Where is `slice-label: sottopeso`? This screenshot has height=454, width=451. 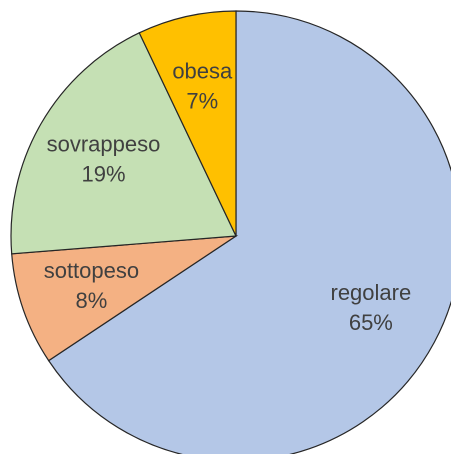 slice-label: sottopeso is located at coordinates (91, 270).